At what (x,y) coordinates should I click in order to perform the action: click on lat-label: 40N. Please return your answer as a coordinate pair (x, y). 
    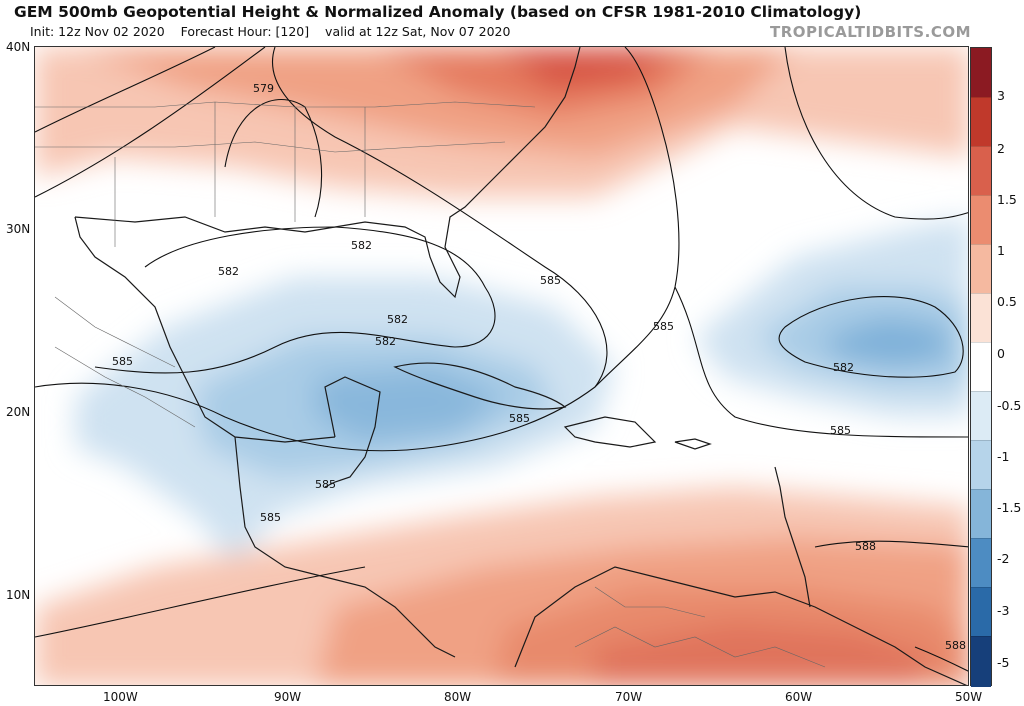
    Looking at the image, I should click on (18, 47).